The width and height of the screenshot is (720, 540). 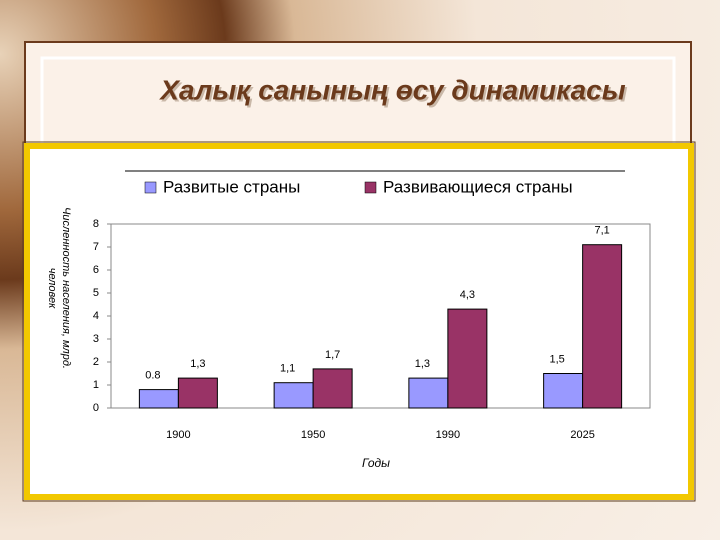 I want to click on y-axis-label-box: Численность населения, млрд. человек, so click(x=59, y=288).